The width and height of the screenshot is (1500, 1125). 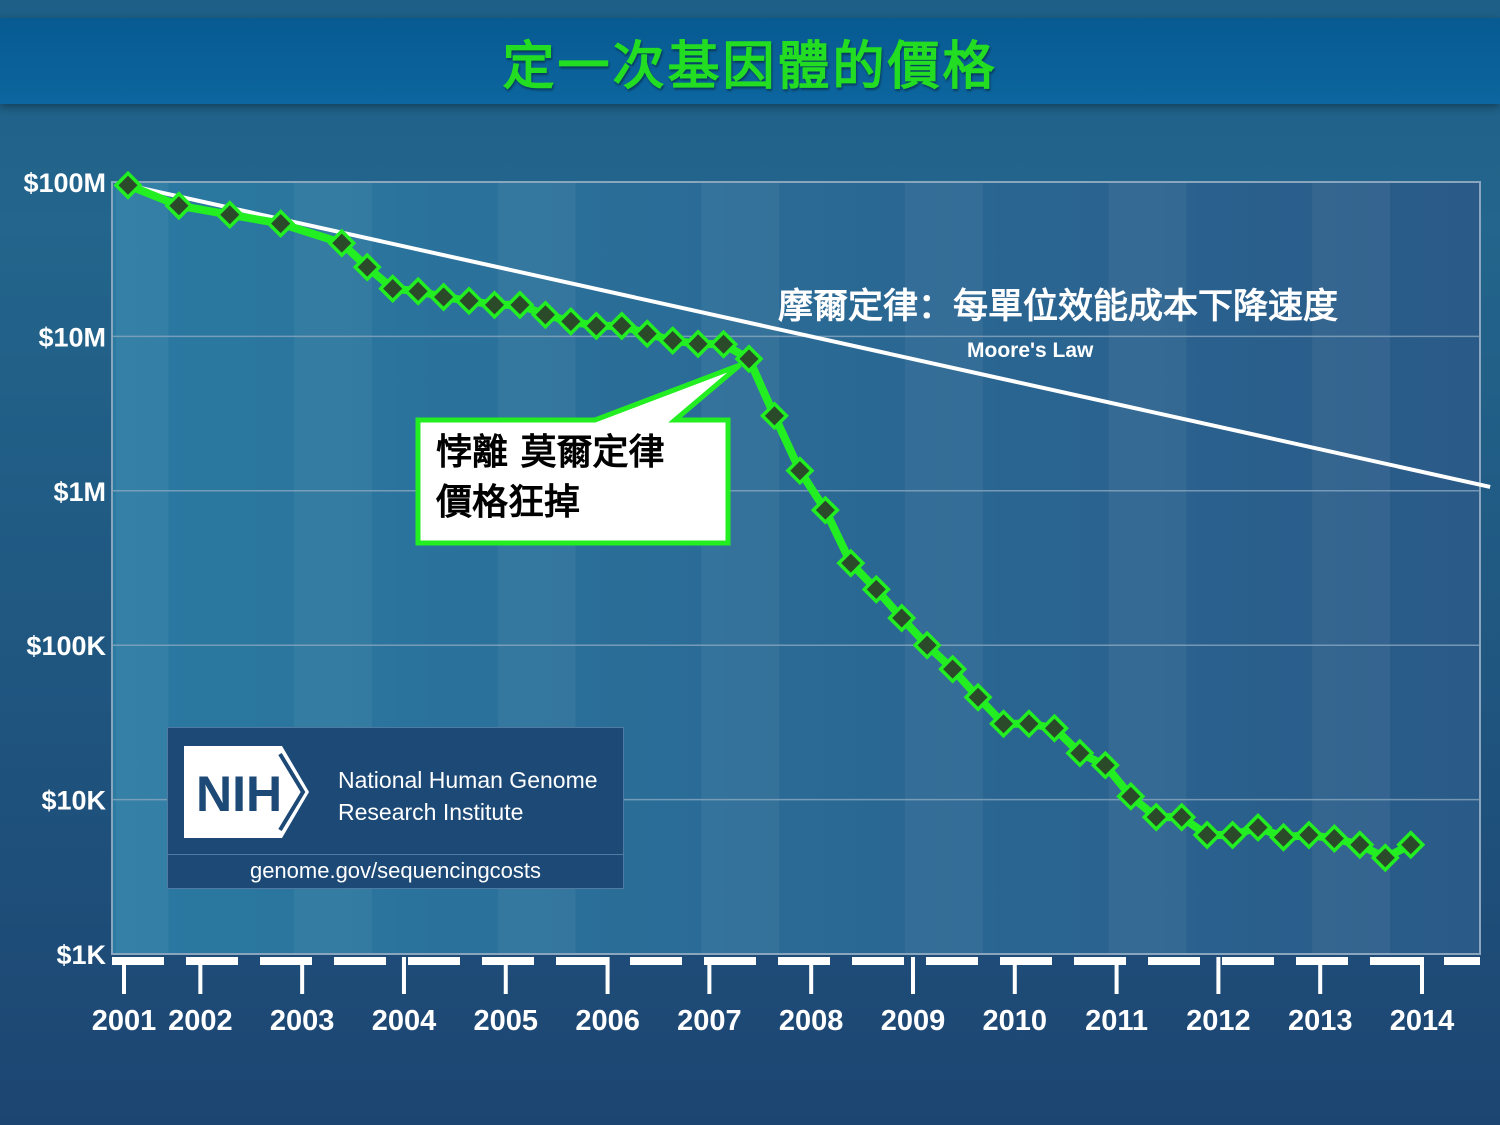 I want to click on y-tick-label: $10M, so click(x=72, y=337).